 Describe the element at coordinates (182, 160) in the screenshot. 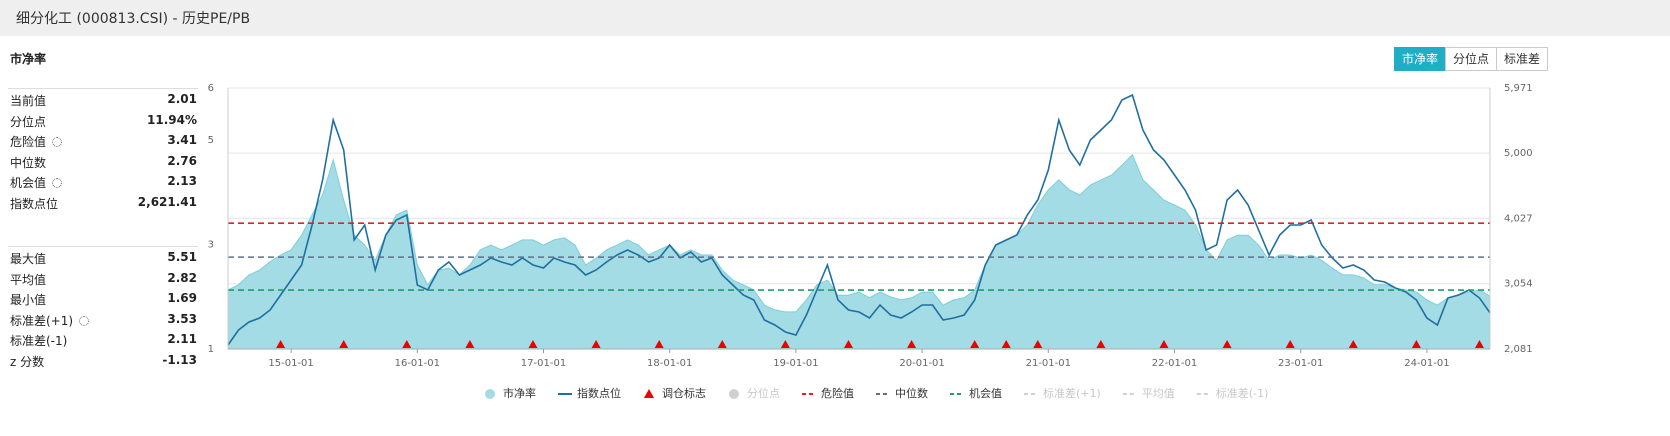

I see `stat-value: 2.76` at that location.